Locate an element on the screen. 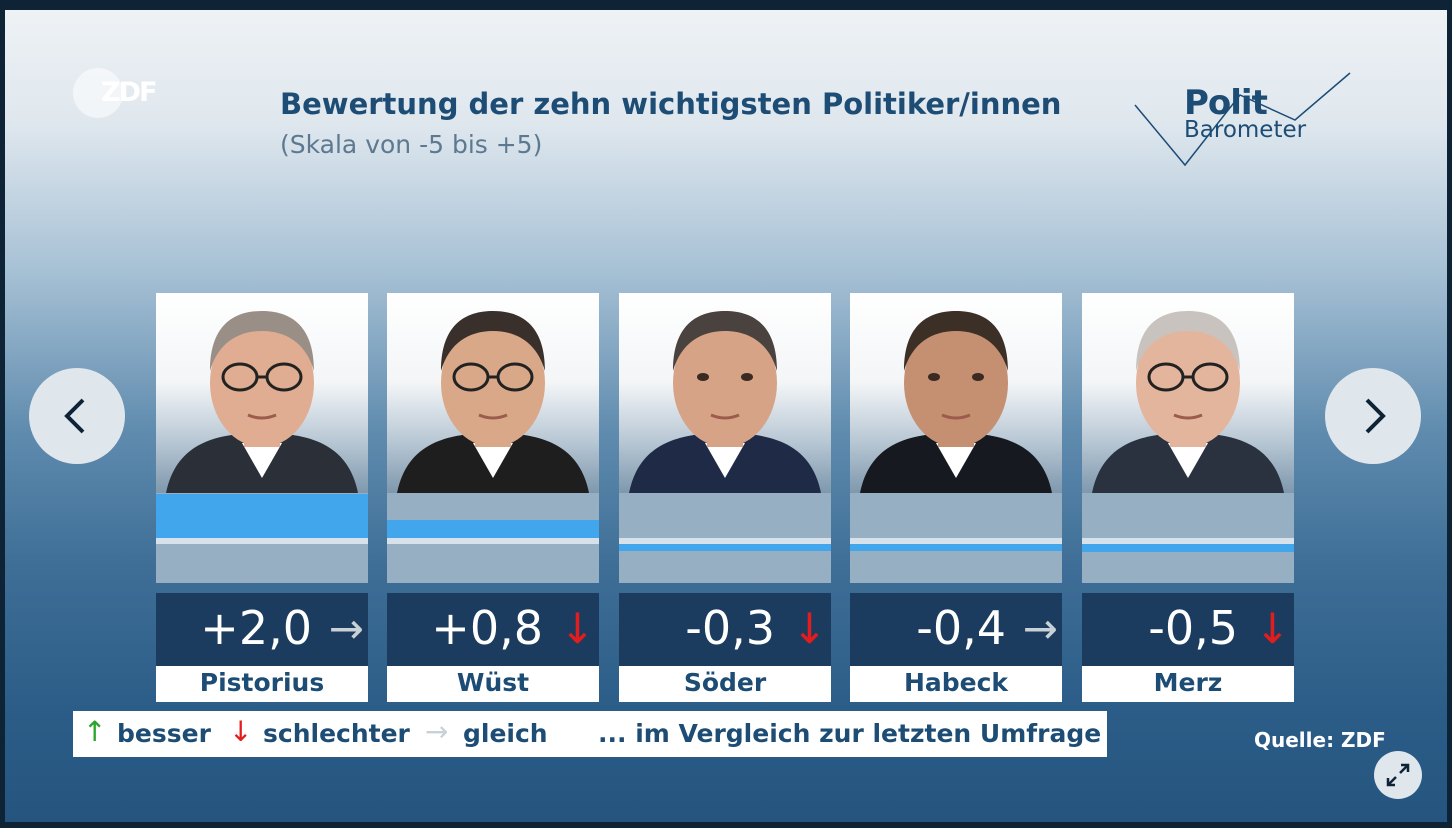  value-box: +2,0 → is located at coordinates (262, 629).